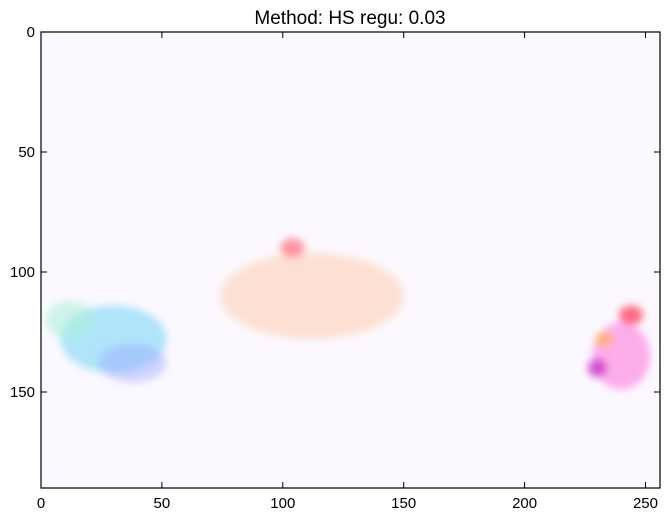  What do you see at coordinates (26, 152) in the screenshot?
I see `y-tick-label: 50` at bounding box center [26, 152].